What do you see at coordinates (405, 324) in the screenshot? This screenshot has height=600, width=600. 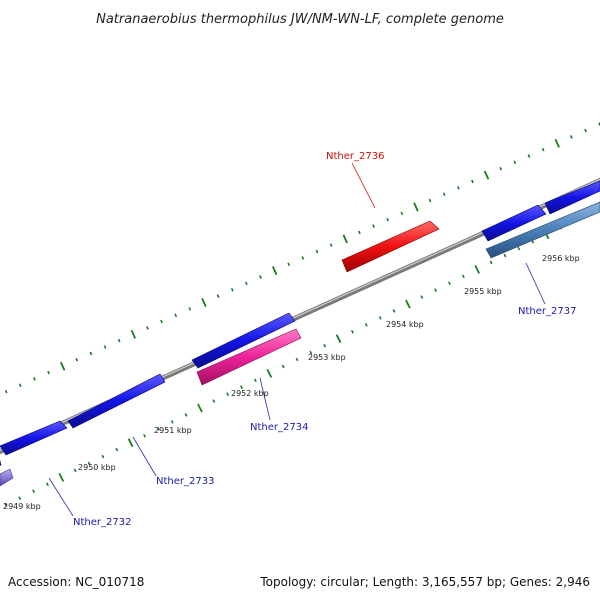 I see `scale-label: 2954 kbp` at bounding box center [405, 324].